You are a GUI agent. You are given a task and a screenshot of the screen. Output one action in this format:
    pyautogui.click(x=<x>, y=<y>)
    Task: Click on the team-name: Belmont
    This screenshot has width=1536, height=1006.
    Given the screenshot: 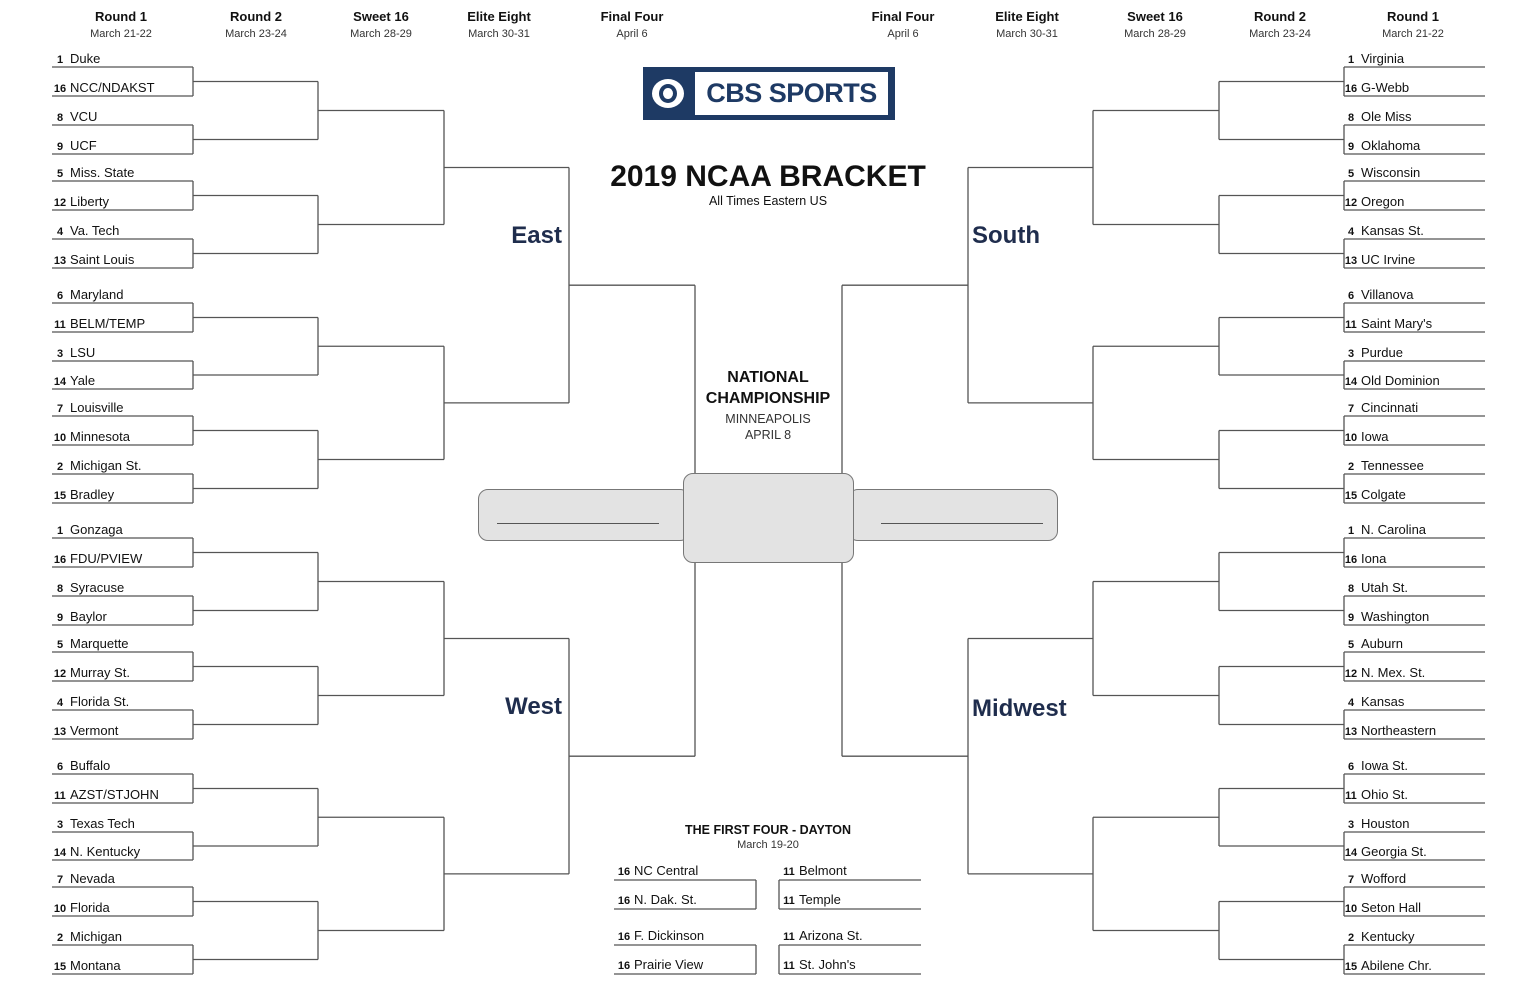 What is the action you would take?
    pyautogui.click(x=823, y=870)
    